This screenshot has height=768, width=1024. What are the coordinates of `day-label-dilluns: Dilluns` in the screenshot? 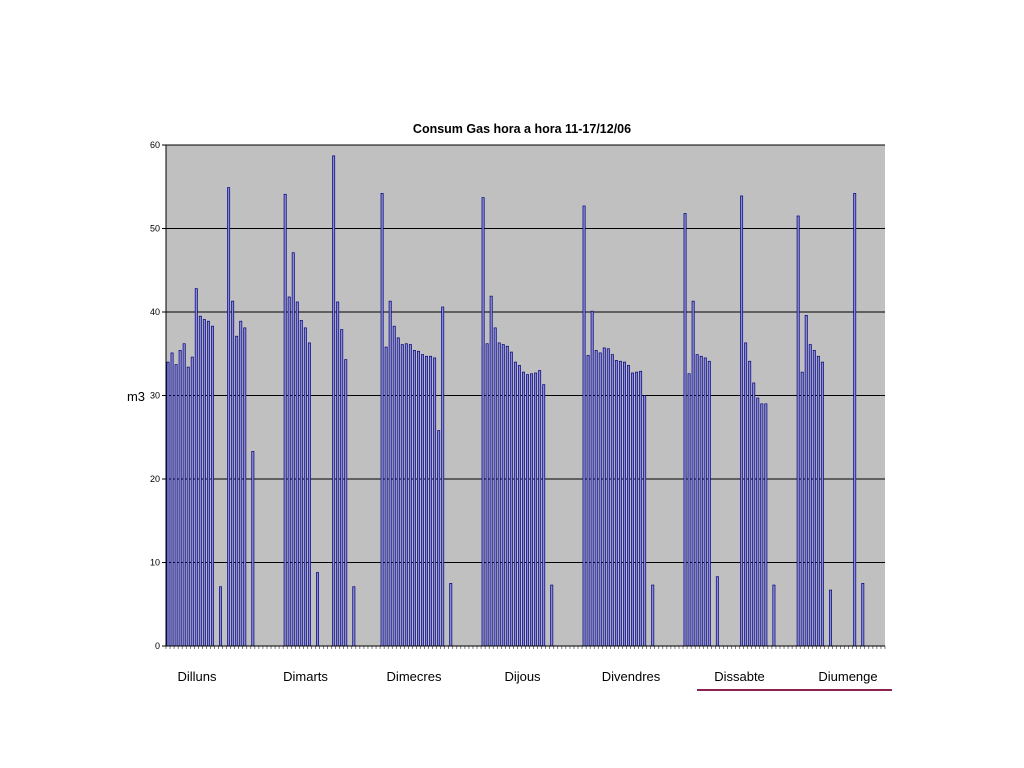 It's located at (197, 676).